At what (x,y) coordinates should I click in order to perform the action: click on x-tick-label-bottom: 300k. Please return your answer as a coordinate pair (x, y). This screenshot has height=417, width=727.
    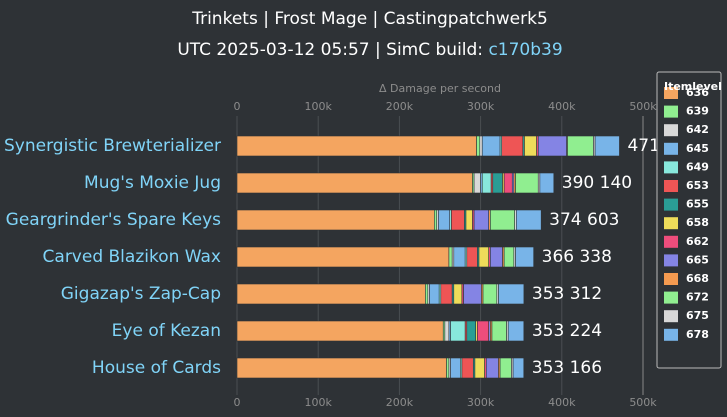
    Looking at the image, I should click on (481, 402).